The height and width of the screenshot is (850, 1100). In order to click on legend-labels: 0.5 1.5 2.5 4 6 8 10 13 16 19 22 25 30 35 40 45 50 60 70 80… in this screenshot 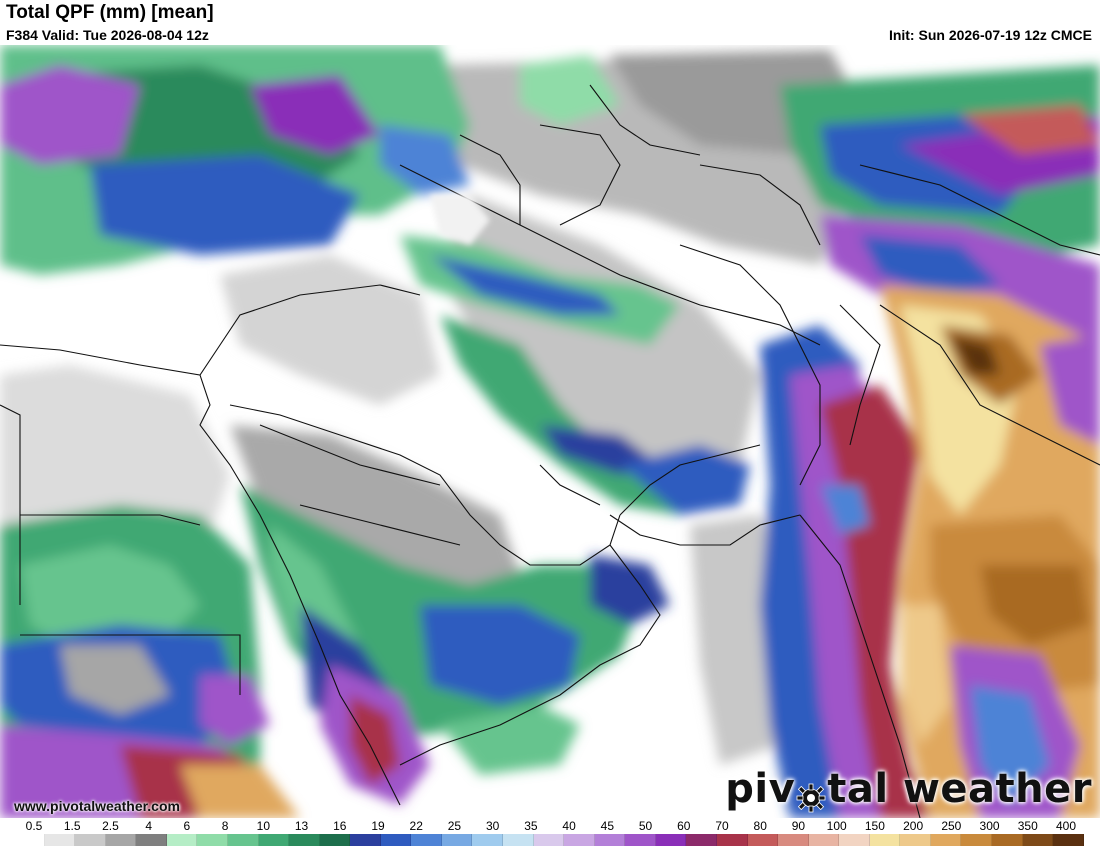, I will do `click(550, 826)`.